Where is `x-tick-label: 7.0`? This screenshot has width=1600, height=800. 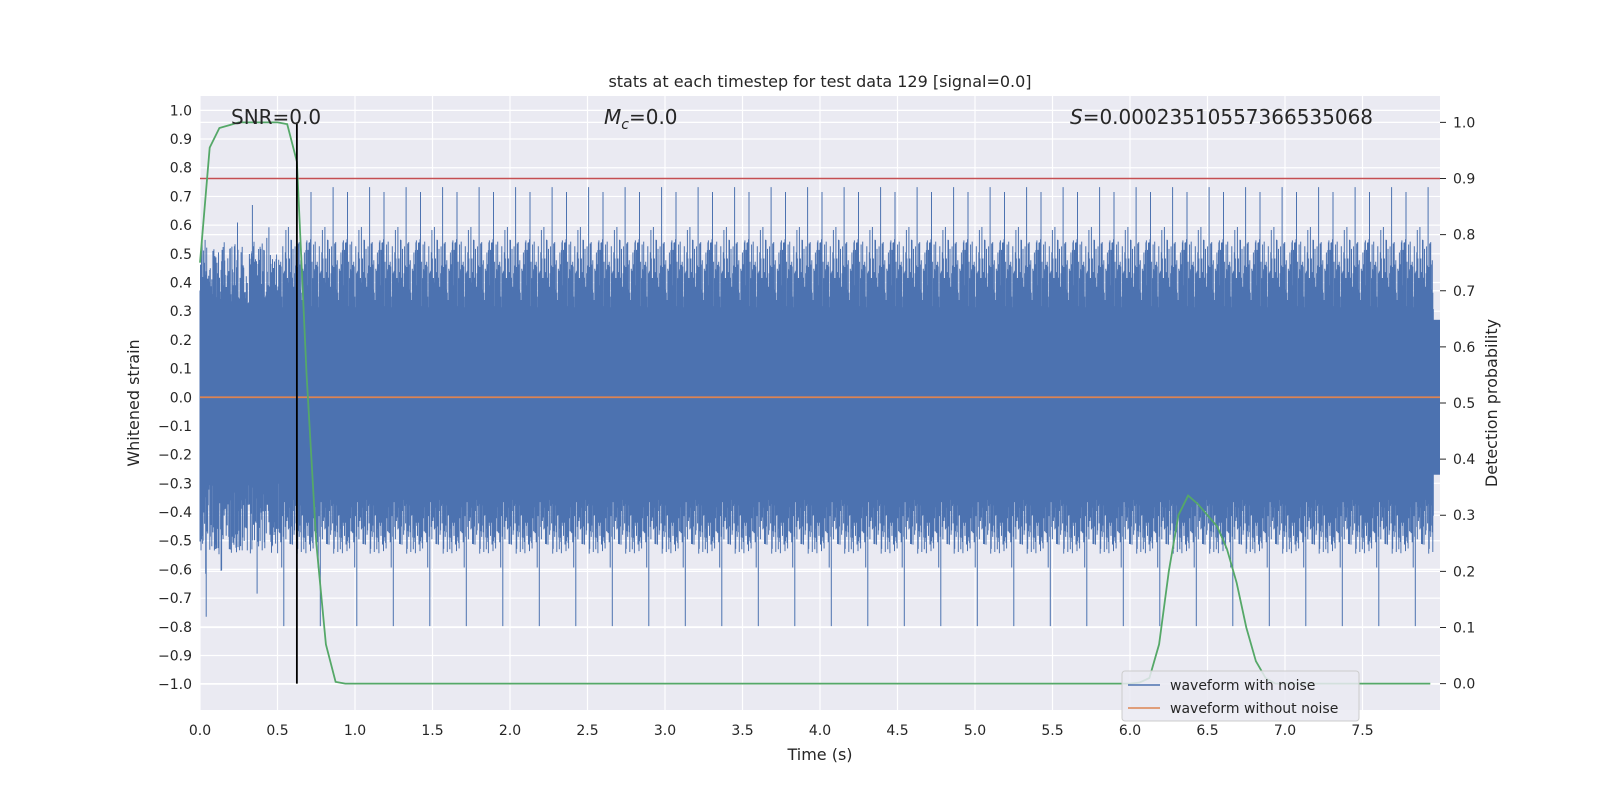 x-tick-label: 7.0 is located at coordinates (1285, 731).